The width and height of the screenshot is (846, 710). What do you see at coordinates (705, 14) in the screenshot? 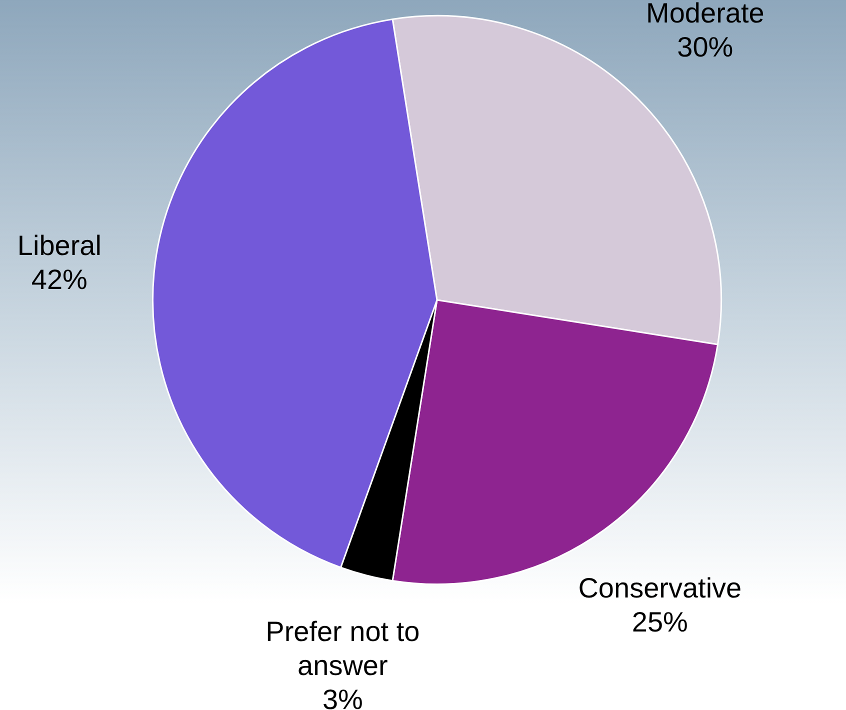
I see `slice-label: Moderate` at bounding box center [705, 14].